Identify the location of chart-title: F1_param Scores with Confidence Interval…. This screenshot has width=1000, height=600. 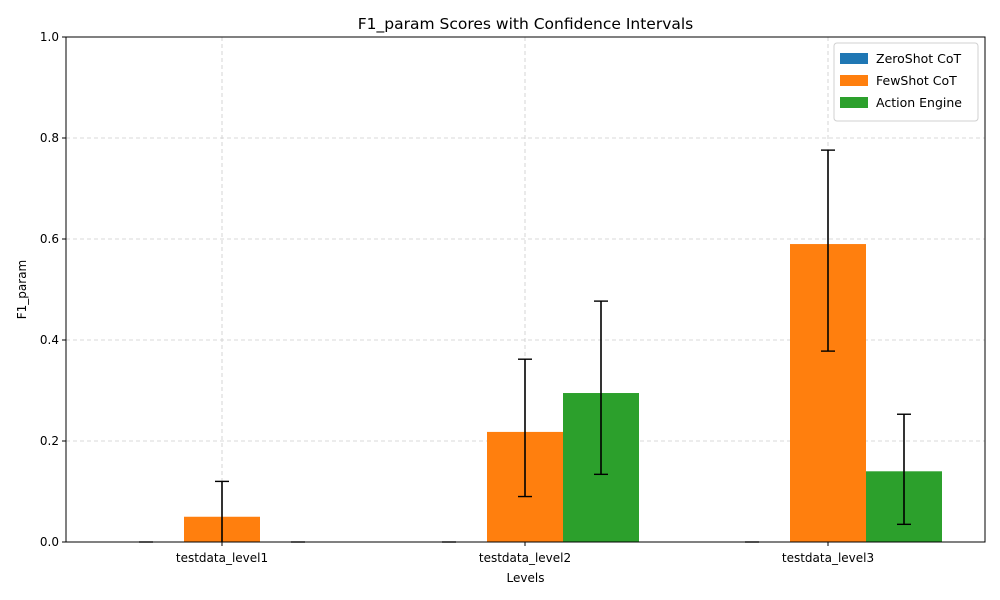
(526, 24).